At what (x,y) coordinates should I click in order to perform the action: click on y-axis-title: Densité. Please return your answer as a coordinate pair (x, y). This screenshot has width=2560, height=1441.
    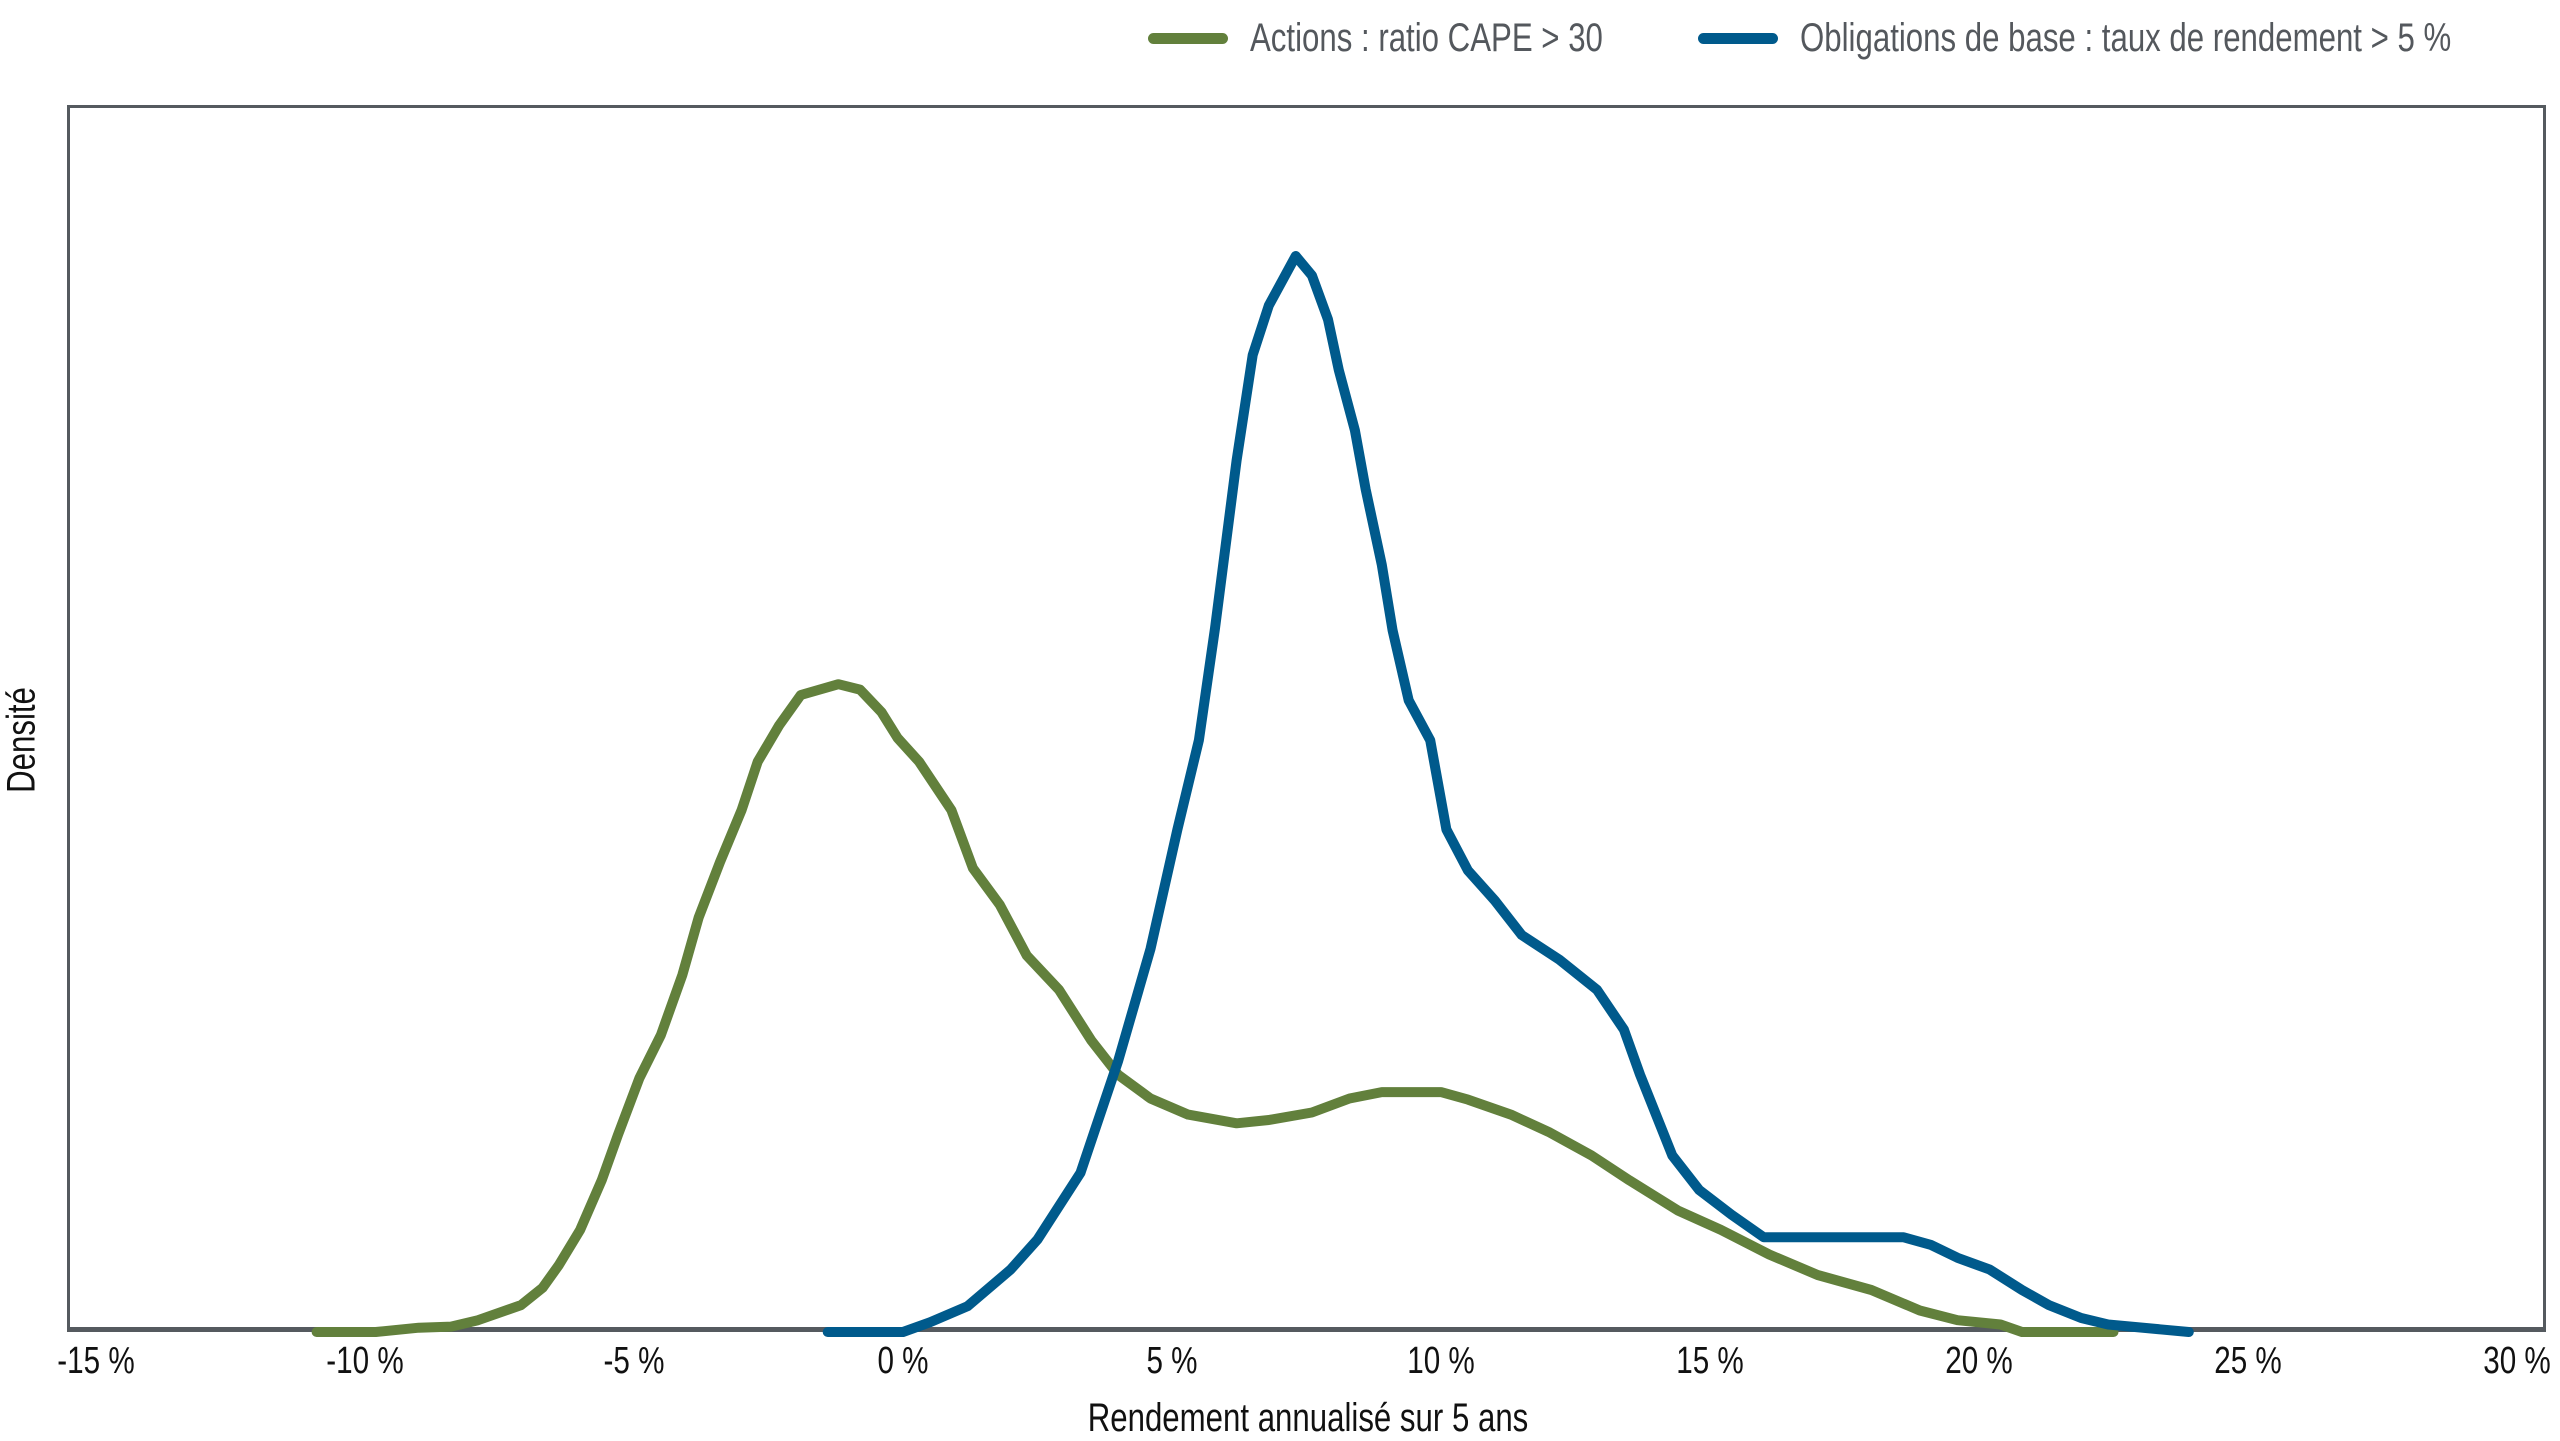
    Looking at the image, I should click on (22, 740).